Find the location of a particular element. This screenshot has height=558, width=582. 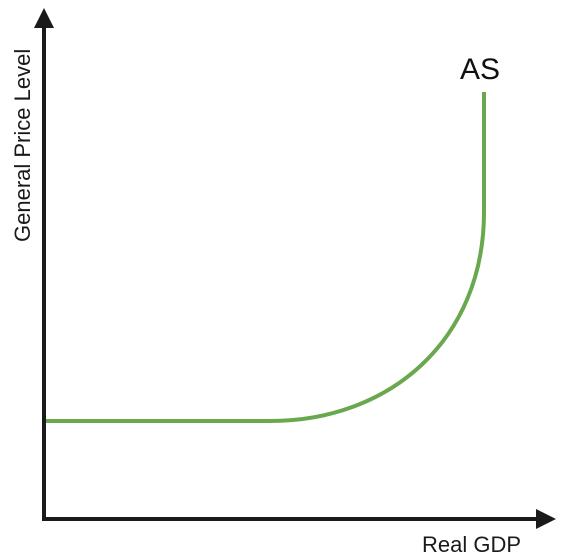

x-axis-arrowhead is located at coordinates (546, 519).